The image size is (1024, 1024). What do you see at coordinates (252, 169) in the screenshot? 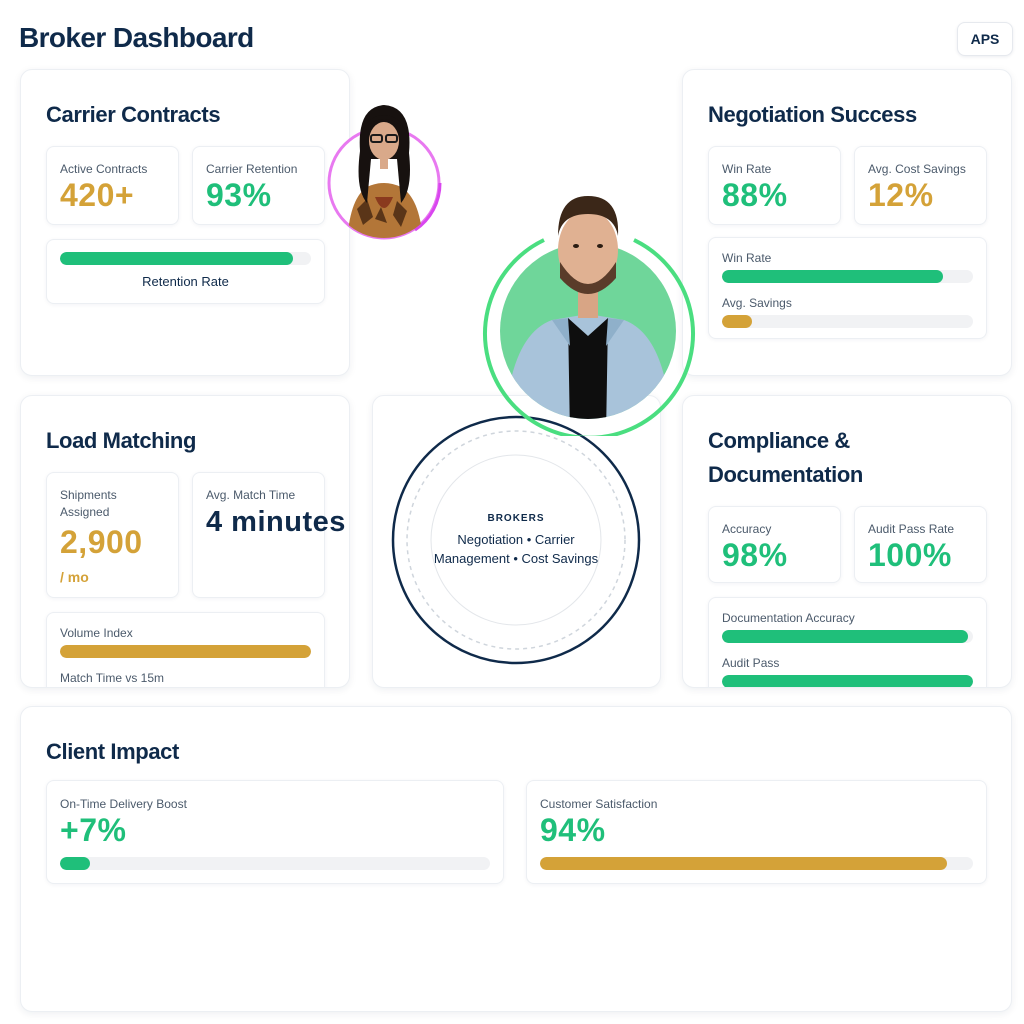
I see `carrier-retention-label: Carrier Retention` at bounding box center [252, 169].